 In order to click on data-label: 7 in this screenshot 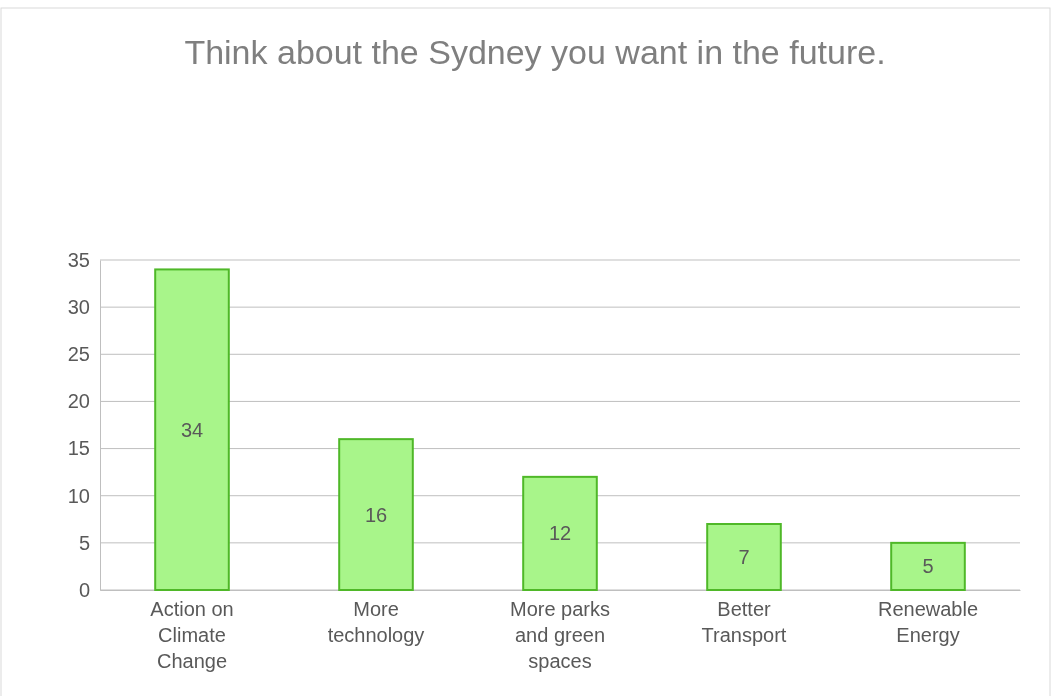, I will do `click(744, 557)`.